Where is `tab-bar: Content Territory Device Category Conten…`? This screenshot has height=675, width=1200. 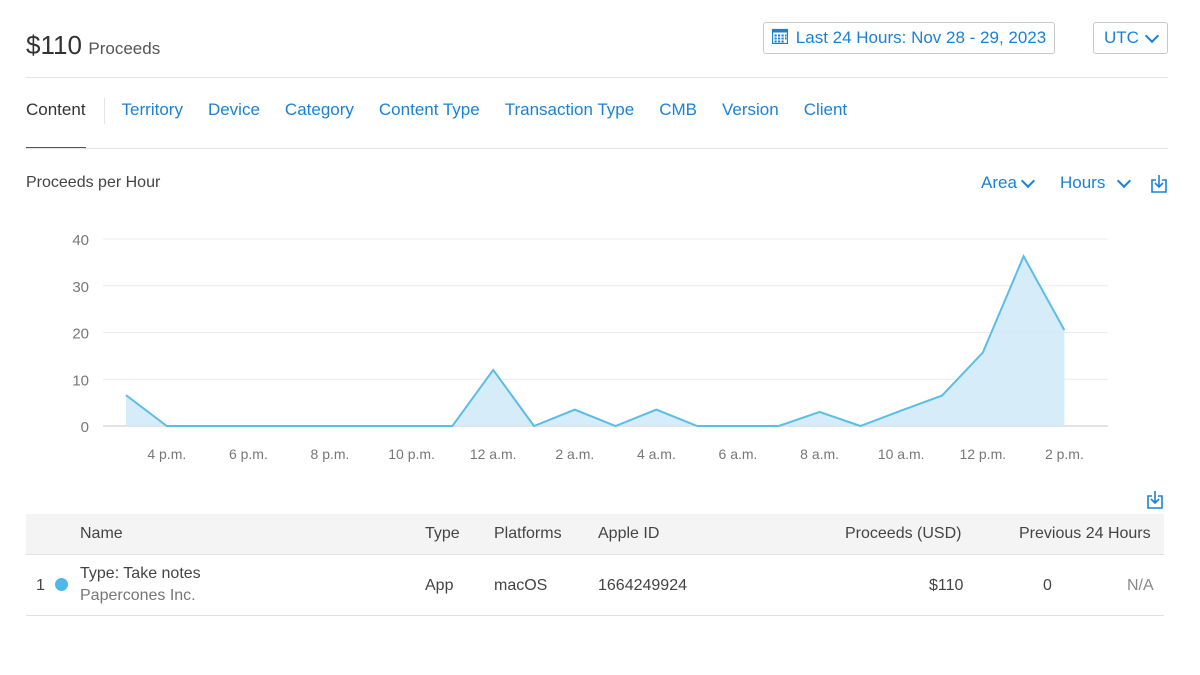 tab-bar: Content Territory Device Category Conten… is located at coordinates (449, 123).